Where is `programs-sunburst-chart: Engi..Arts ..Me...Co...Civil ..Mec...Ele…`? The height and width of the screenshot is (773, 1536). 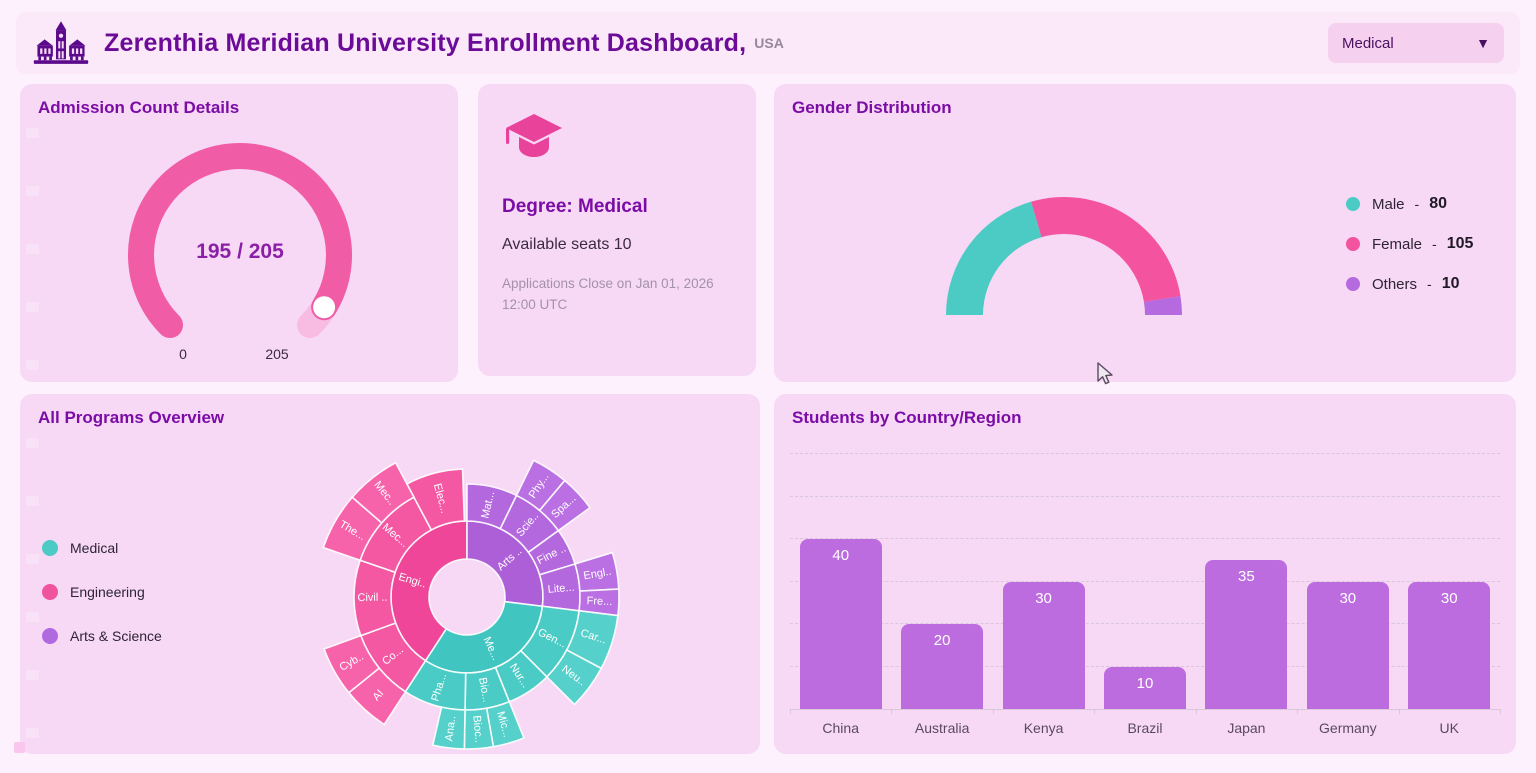 programs-sunburst-chart: Engi..Arts ..Me...Co...Civil ..Mec...Ele… is located at coordinates (471, 604).